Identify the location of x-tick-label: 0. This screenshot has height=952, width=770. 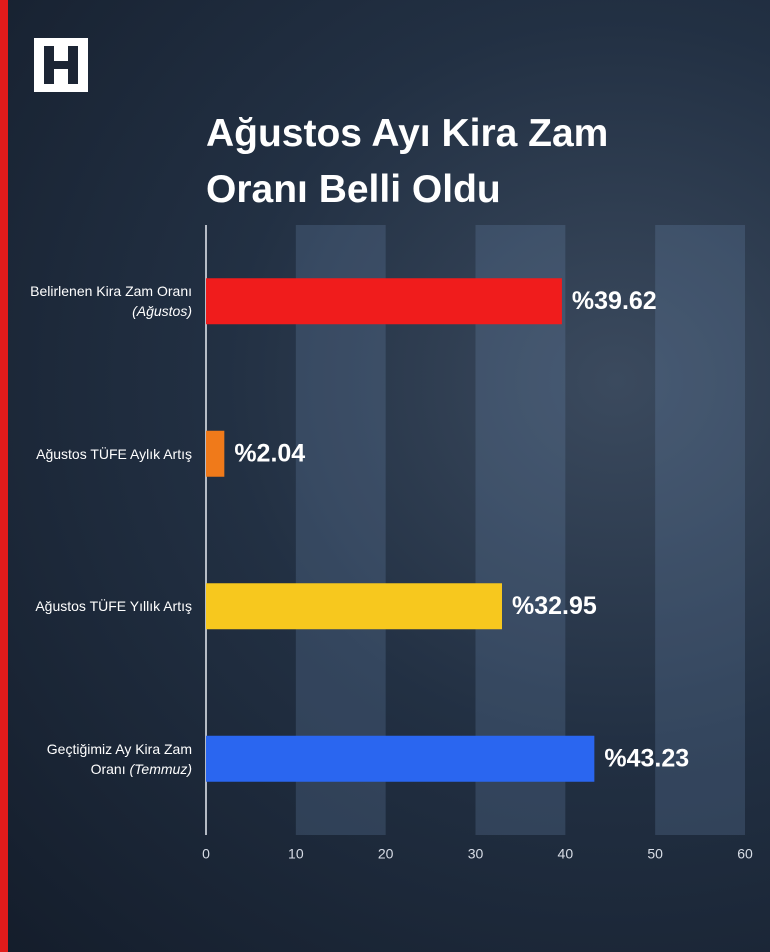
(206, 854).